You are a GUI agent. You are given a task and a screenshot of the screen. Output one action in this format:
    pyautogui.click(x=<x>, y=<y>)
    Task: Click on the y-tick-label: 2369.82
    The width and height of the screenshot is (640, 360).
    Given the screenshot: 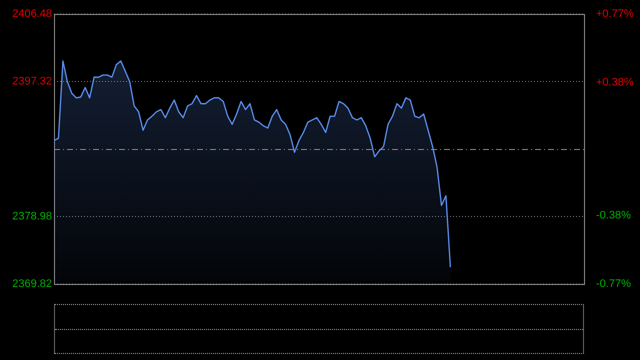 What is the action you would take?
    pyautogui.click(x=32, y=284)
    